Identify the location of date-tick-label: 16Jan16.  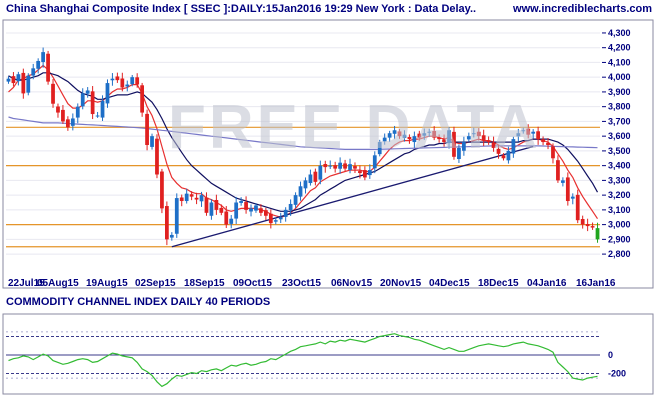
(596, 283).